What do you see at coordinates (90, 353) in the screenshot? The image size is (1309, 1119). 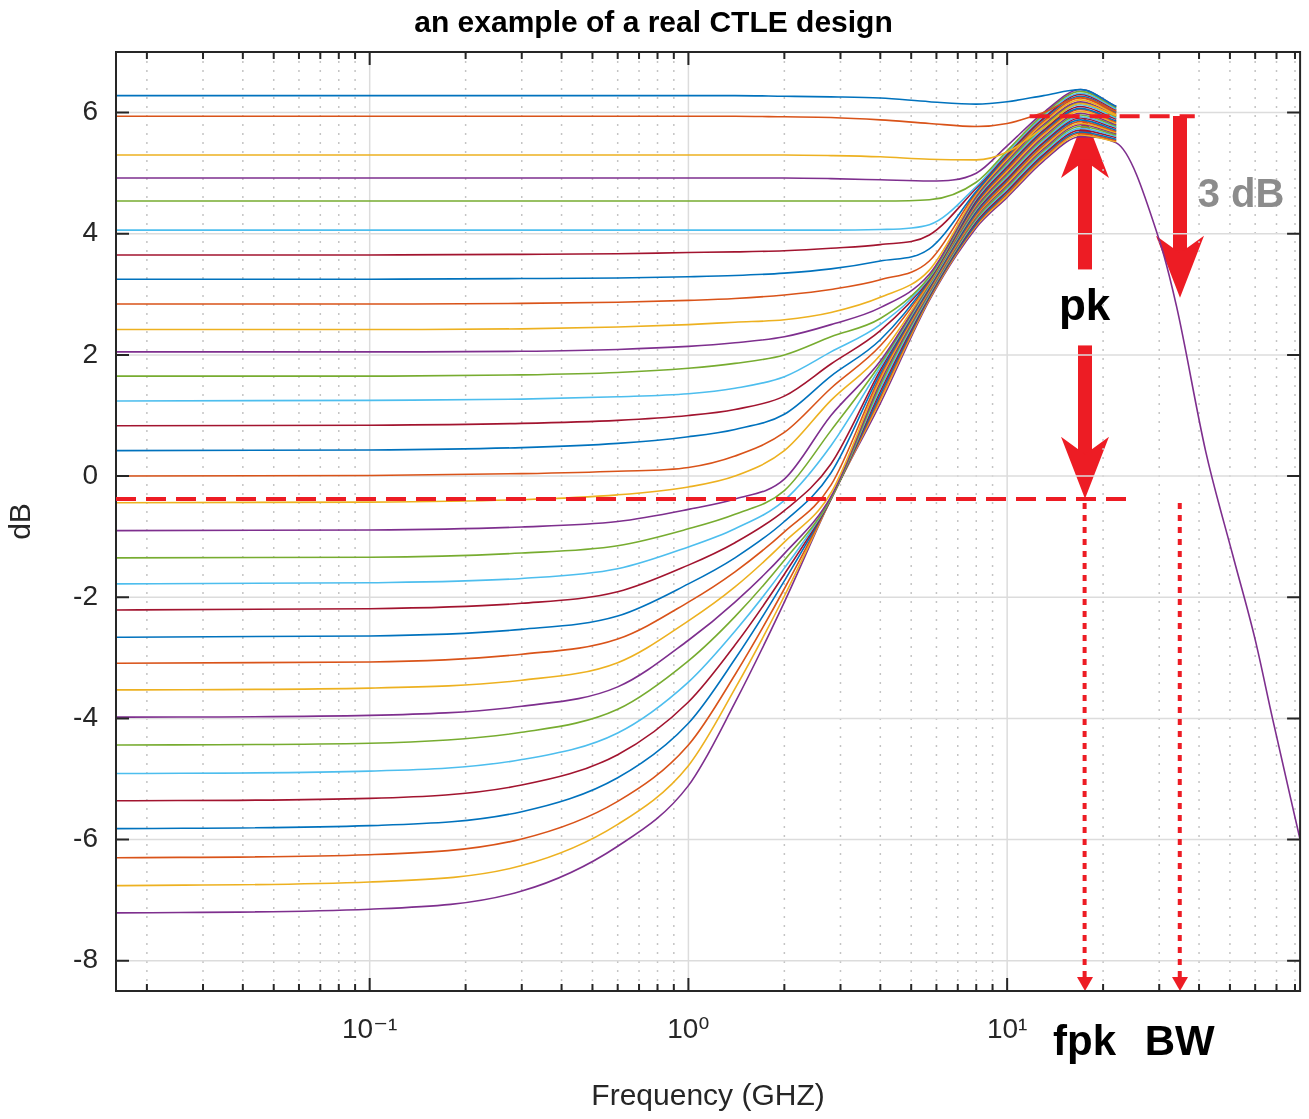 I see `y-tick-label: 2` at bounding box center [90, 353].